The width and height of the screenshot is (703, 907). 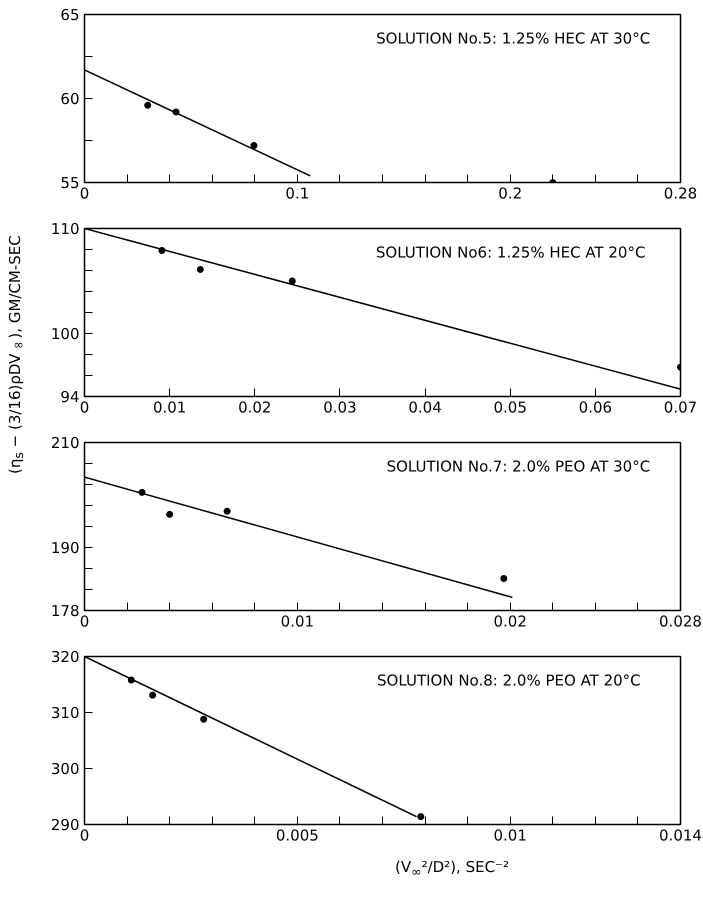 What do you see at coordinates (70, 183) in the screenshot?
I see `y-tick-label: 55` at bounding box center [70, 183].